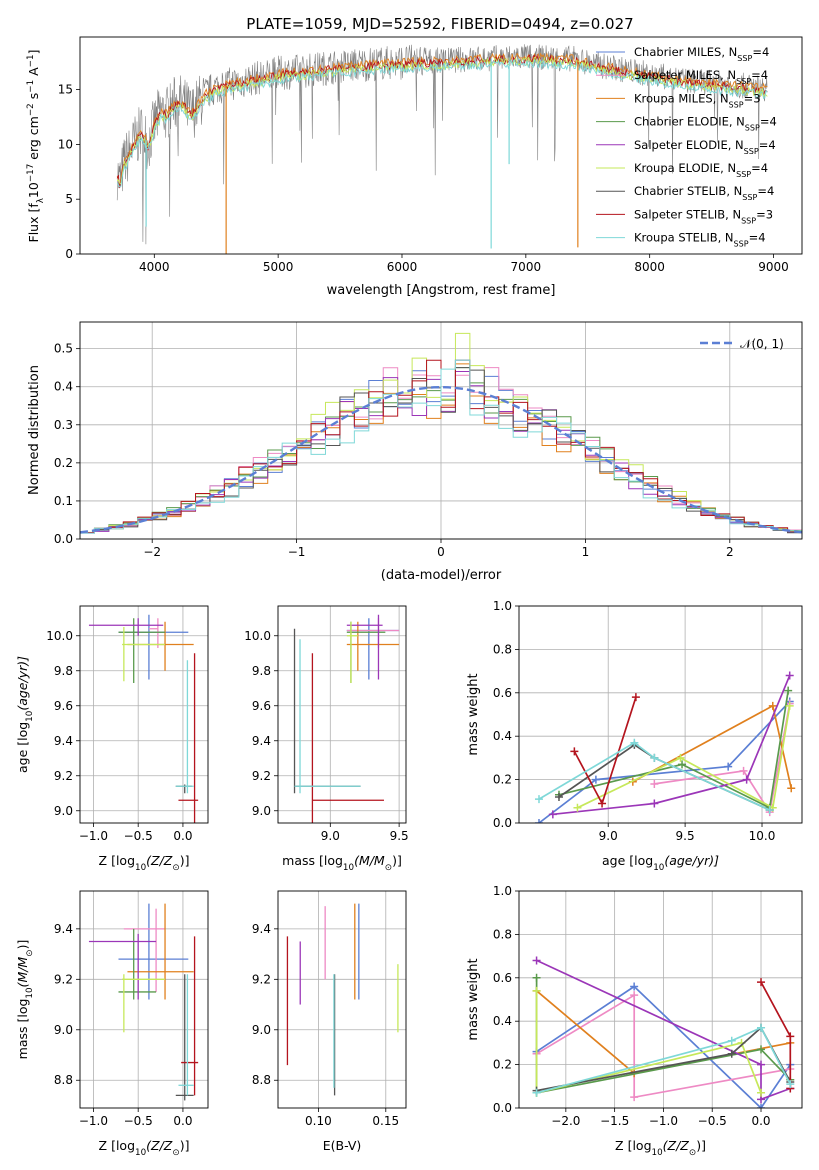 This screenshot has width=819, height=1170. Describe the element at coordinates (31, 173) in the screenshot. I see `label-part: −17` at that location.